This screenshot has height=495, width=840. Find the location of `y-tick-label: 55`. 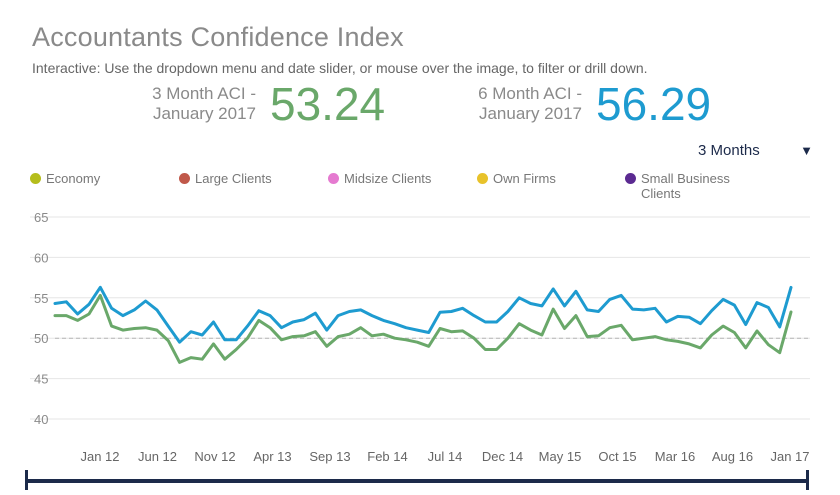

y-tick-label: 55 is located at coordinates (41, 298).